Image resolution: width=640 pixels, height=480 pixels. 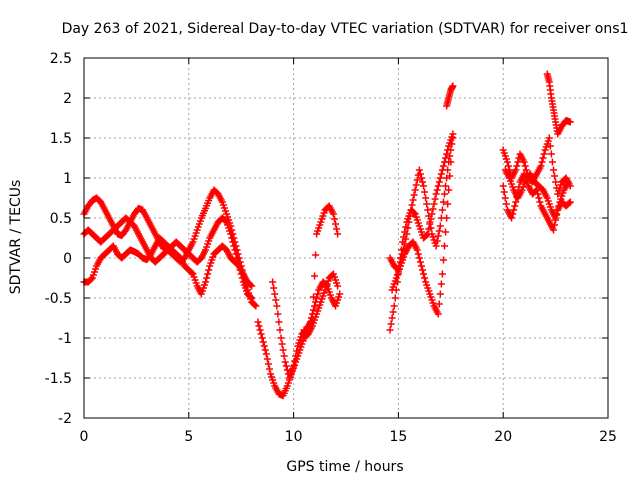 What do you see at coordinates (536, 194) in the screenshot?
I see `series-track-m` at bounding box center [536, 194].